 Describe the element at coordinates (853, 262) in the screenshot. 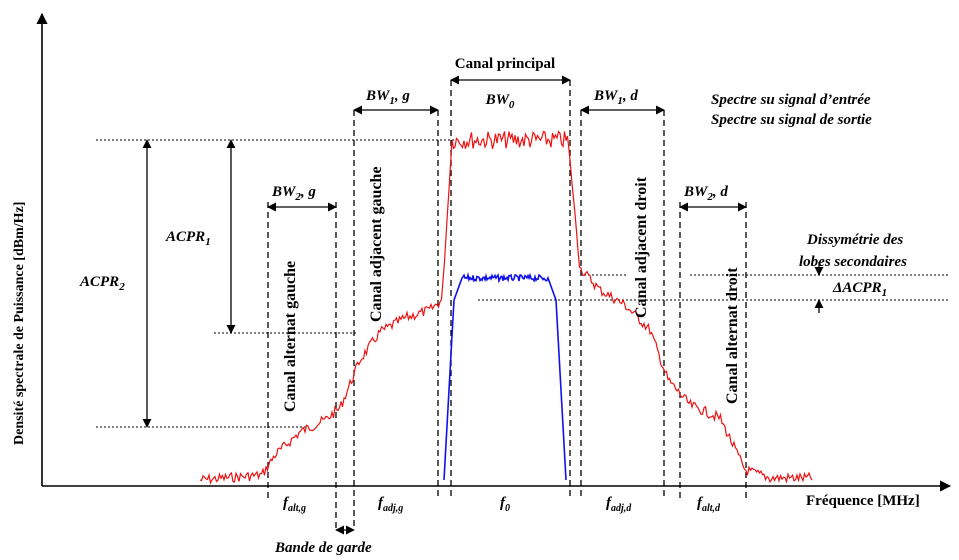

I see `asymmetry-label-line2: lobes secondaires` at that location.